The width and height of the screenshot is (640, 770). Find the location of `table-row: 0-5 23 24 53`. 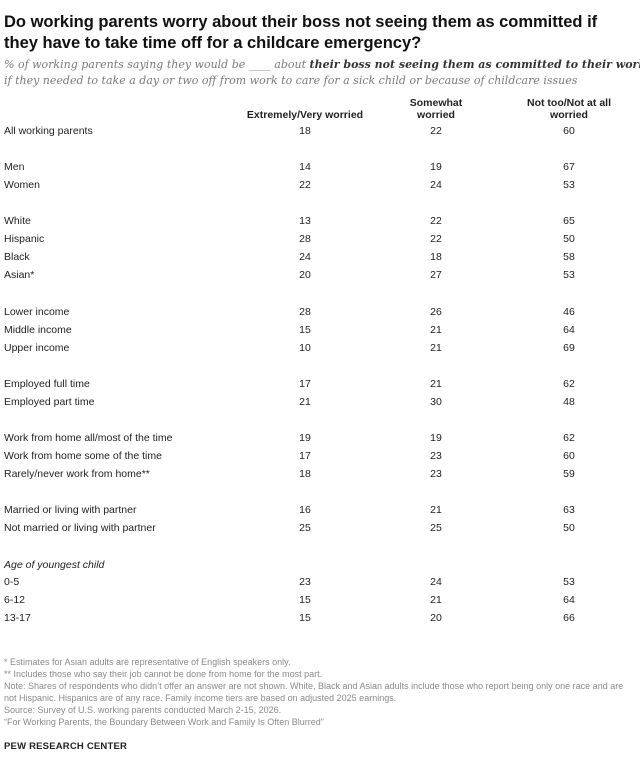

table-row: 0-5 23 24 53 is located at coordinates (320, 583).